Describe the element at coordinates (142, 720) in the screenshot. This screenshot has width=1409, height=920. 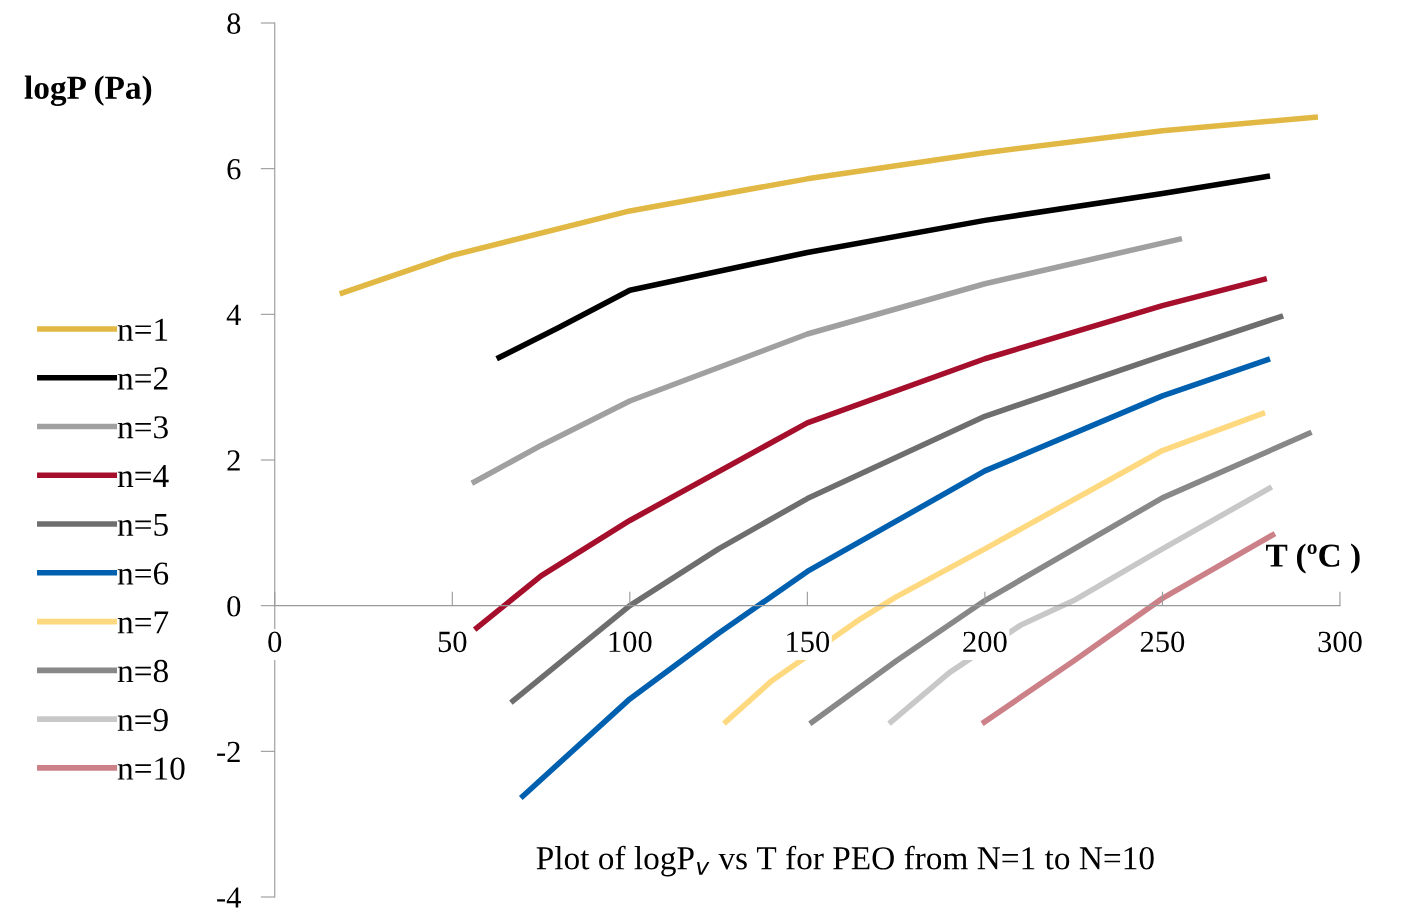
I see `legend-label: n=9` at that location.